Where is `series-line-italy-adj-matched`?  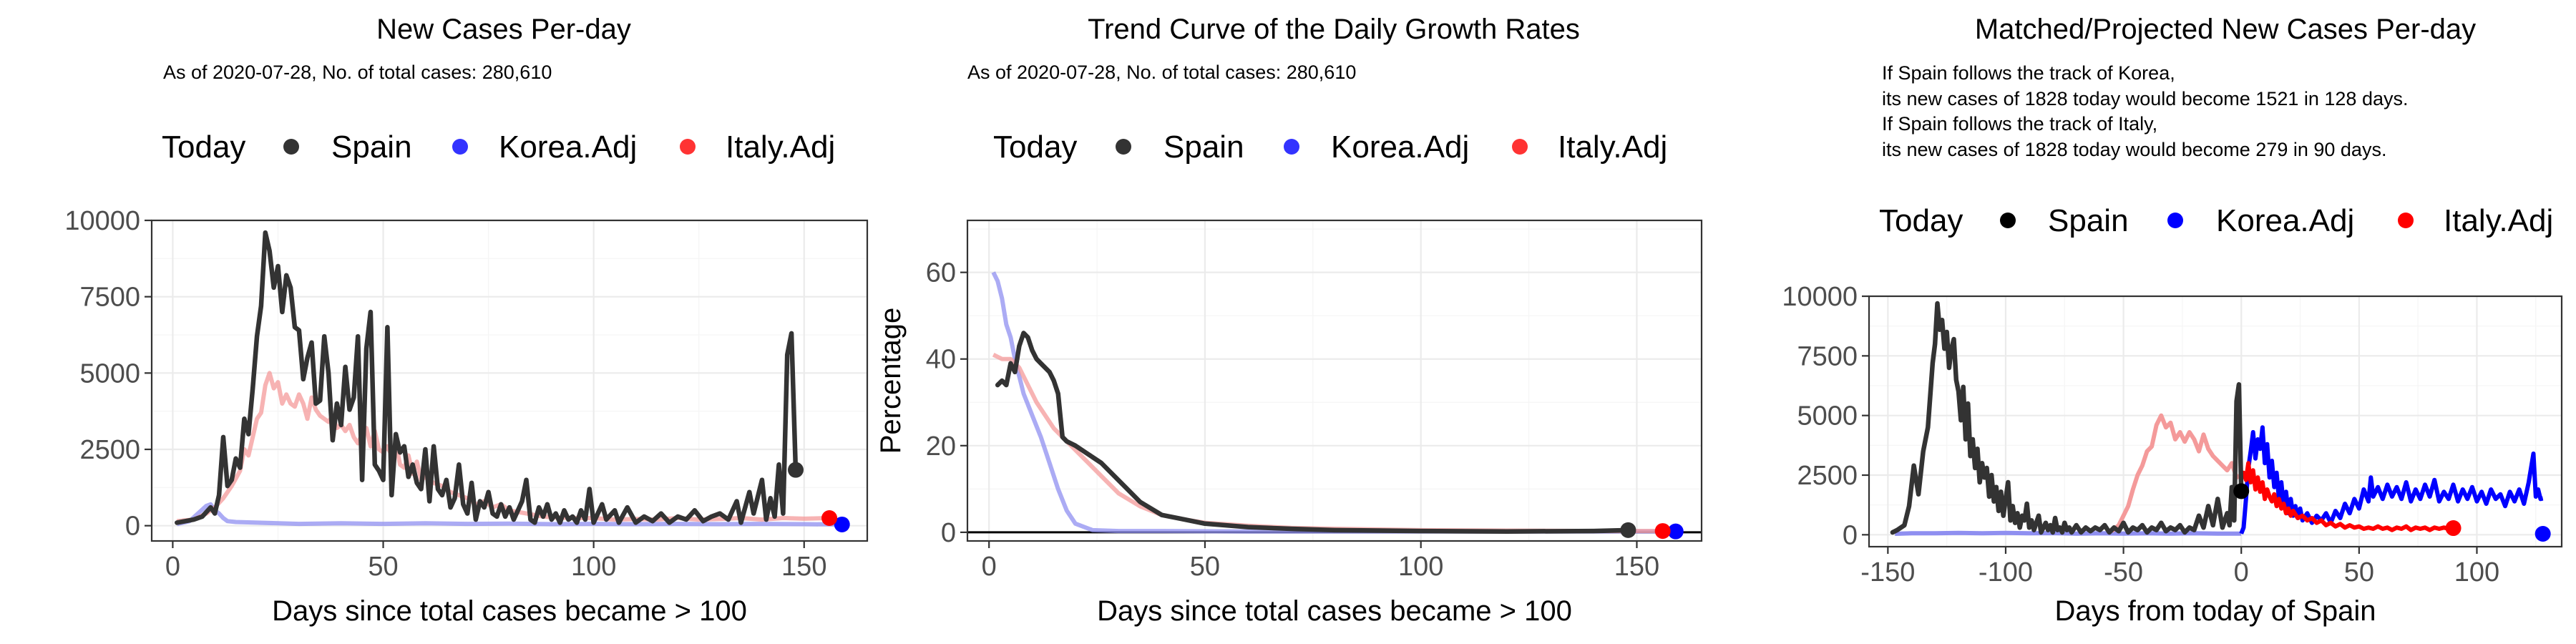 series-line-italy-adj-matched is located at coordinates (2176, 473).